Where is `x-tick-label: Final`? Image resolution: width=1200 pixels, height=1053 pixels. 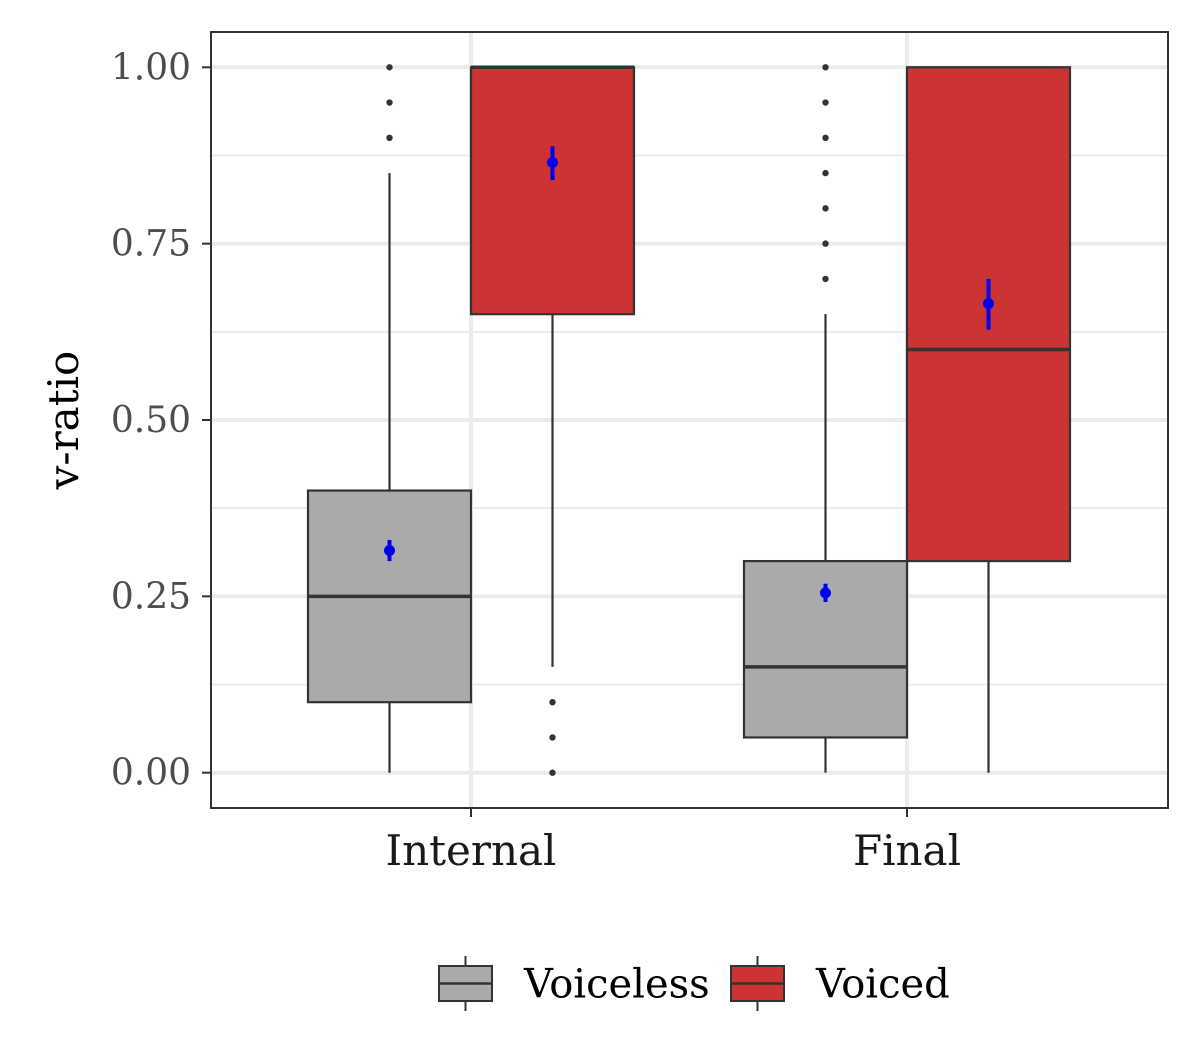 x-tick-label: Final is located at coordinates (907, 850).